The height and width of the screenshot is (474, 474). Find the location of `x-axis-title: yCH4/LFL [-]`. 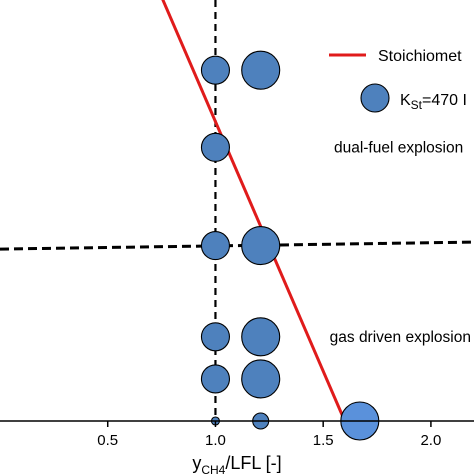

x-axis-title: yCH4/LFL [-] is located at coordinates (236, 463).